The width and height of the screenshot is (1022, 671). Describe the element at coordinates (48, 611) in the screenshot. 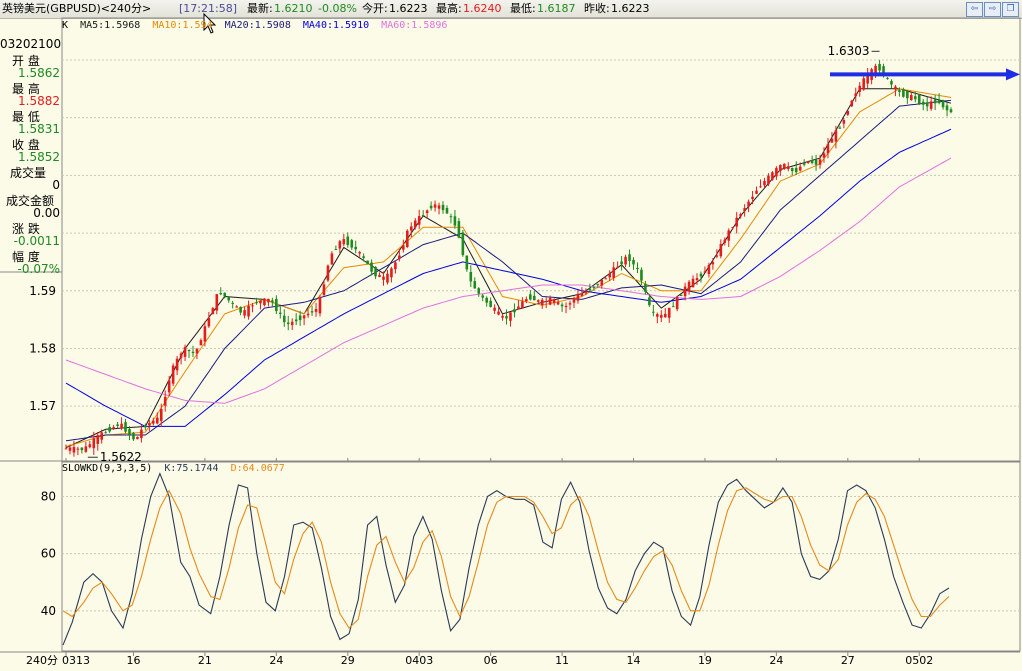

I see `kd-tick-label: 40` at that location.